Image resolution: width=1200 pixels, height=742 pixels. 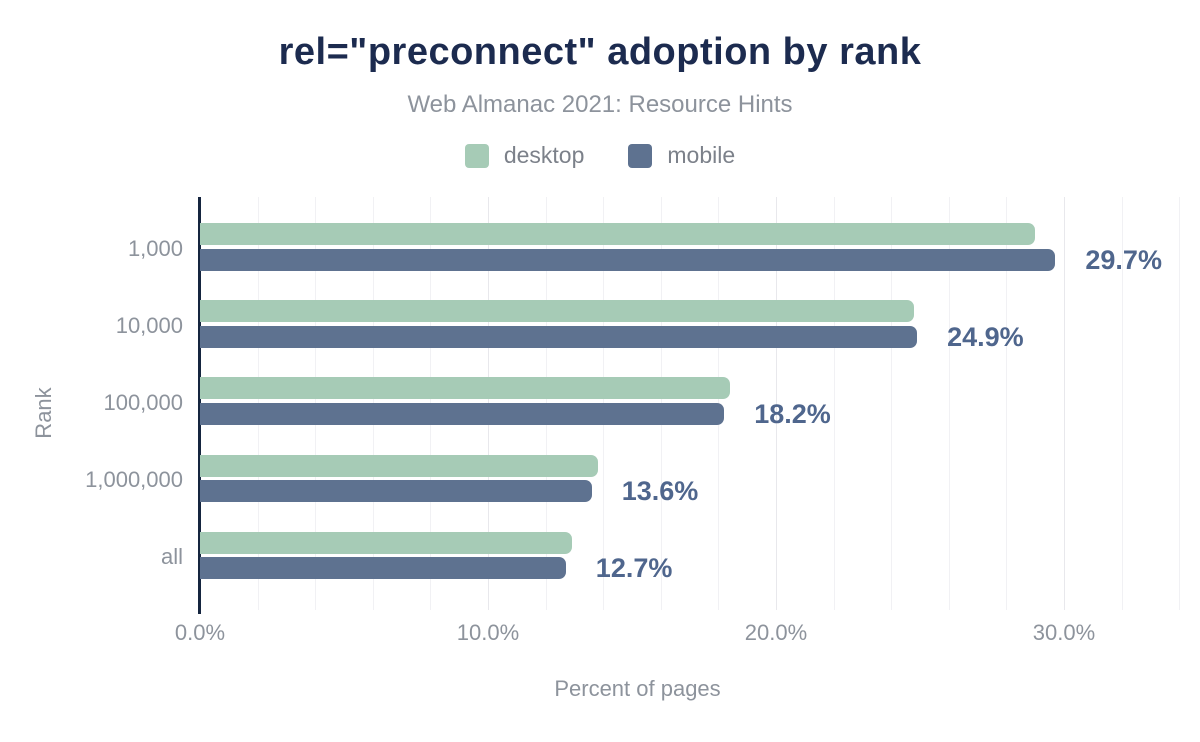 I want to click on y-axis-category-label: 1,000,000, so click(x=134, y=480).